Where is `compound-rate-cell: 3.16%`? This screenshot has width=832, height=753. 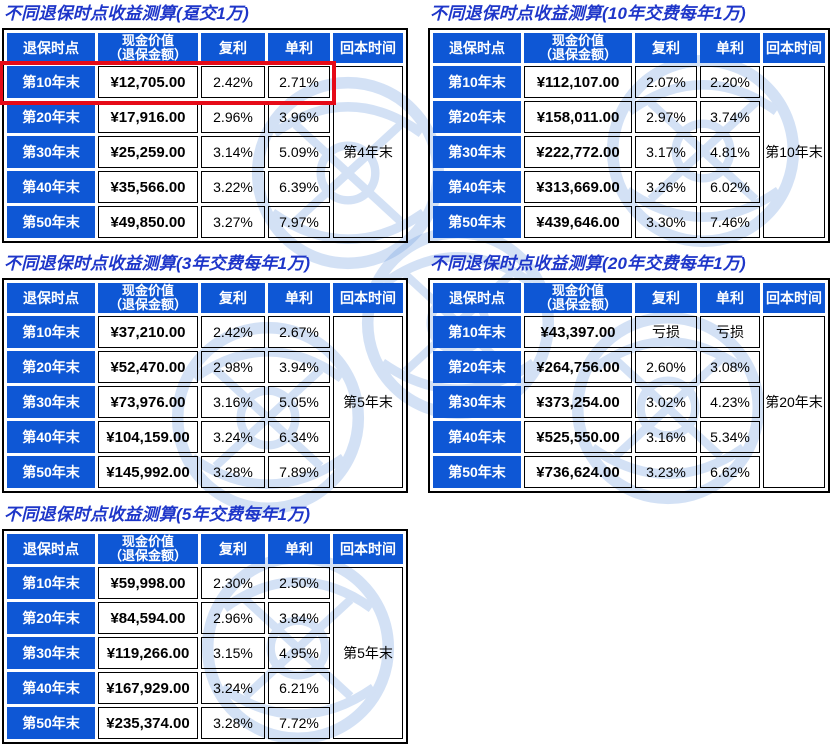 compound-rate-cell: 3.16% is located at coordinates (233, 402).